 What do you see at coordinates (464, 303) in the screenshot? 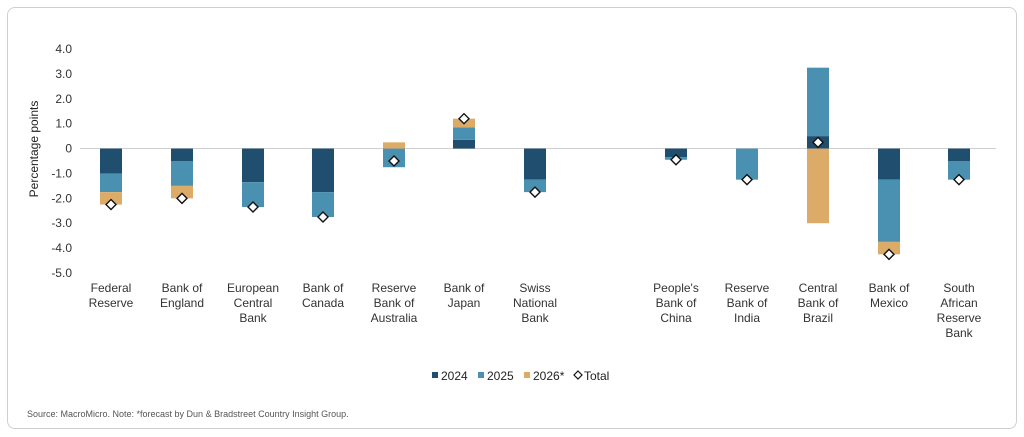
I see `category-label: Japan` at bounding box center [464, 303].